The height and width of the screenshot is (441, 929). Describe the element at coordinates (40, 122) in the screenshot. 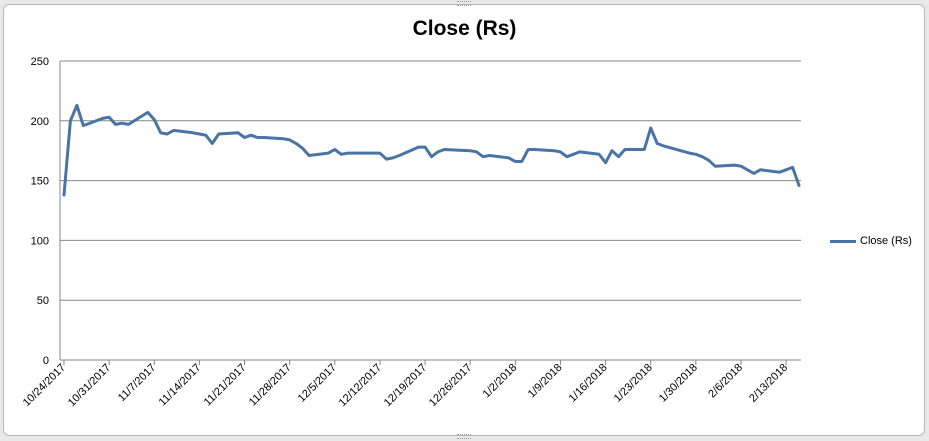

I see `y-tick-label: 200` at that location.